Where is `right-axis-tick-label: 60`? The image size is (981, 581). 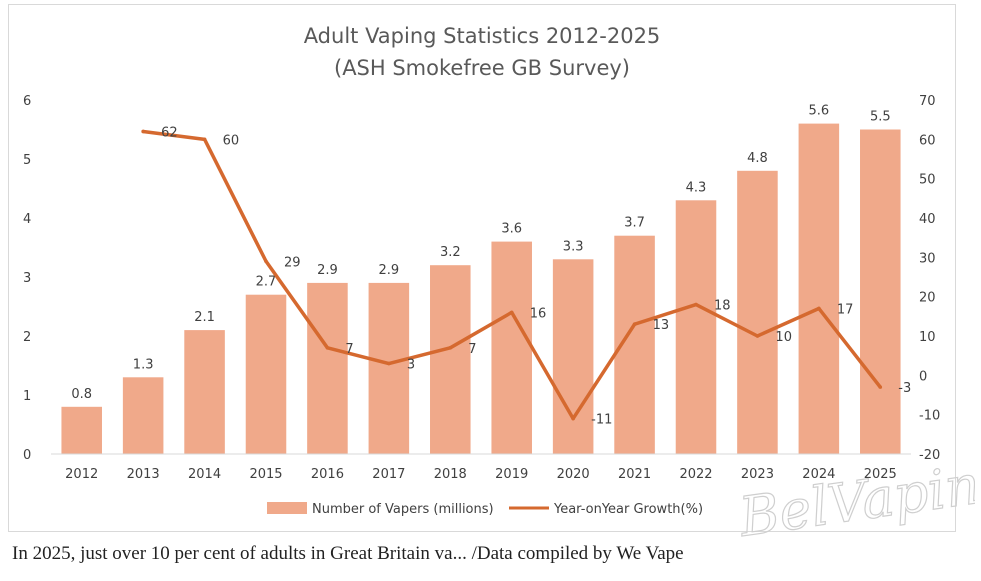 right-axis-tick-label: 60 is located at coordinates (927, 140).